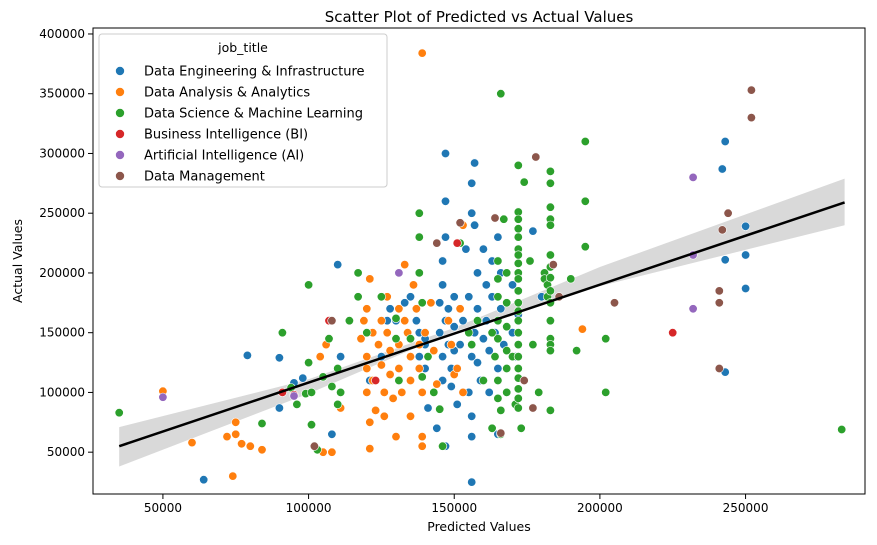 The height and width of the screenshot is (545, 877). Describe the element at coordinates (600, 508) in the screenshot. I see `x-tick-label: 200000` at that location.